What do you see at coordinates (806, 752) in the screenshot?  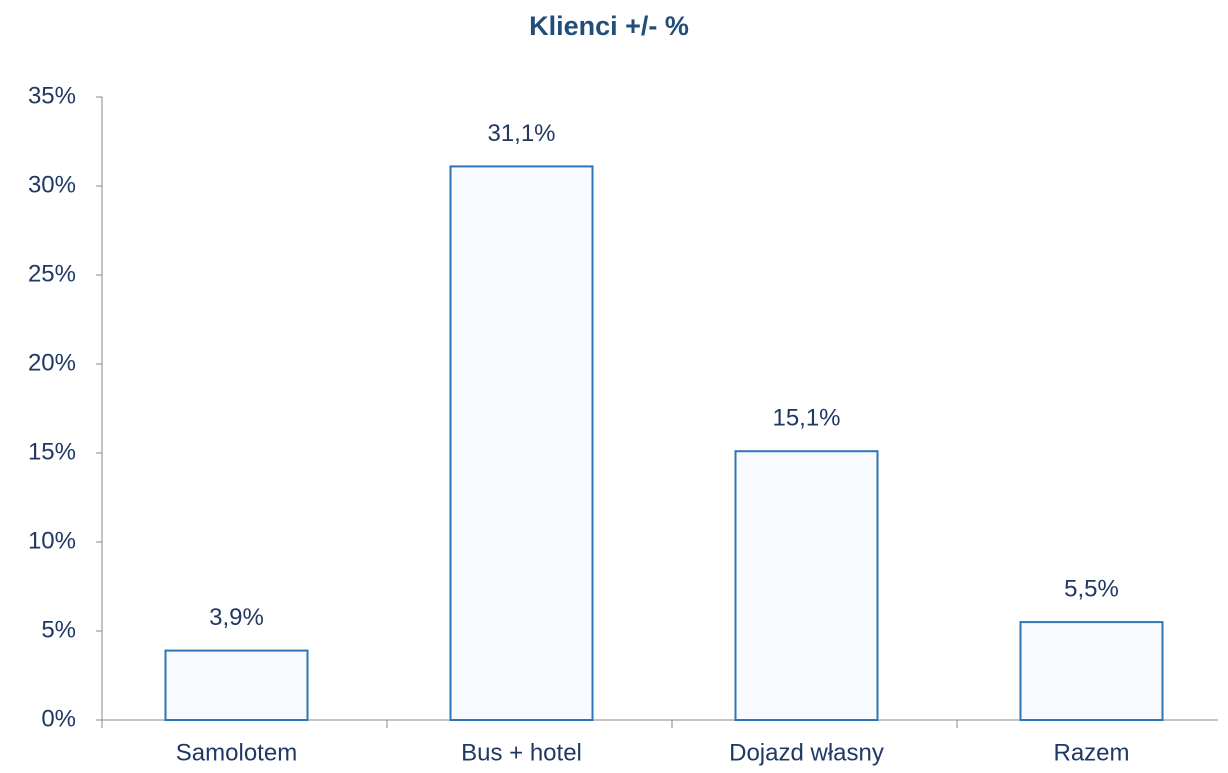 I see `x-tick-label: Dojazd własny` at bounding box center [806, 752].